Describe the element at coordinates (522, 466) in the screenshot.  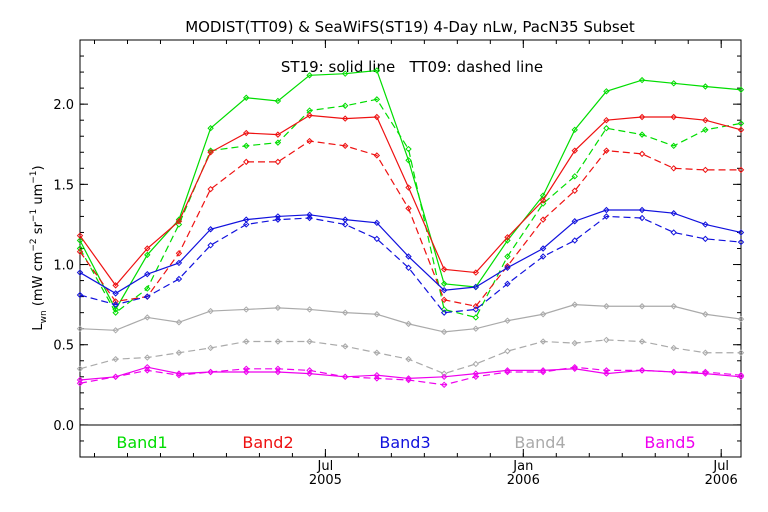
I see `x-tick-month: Jan` at that location.